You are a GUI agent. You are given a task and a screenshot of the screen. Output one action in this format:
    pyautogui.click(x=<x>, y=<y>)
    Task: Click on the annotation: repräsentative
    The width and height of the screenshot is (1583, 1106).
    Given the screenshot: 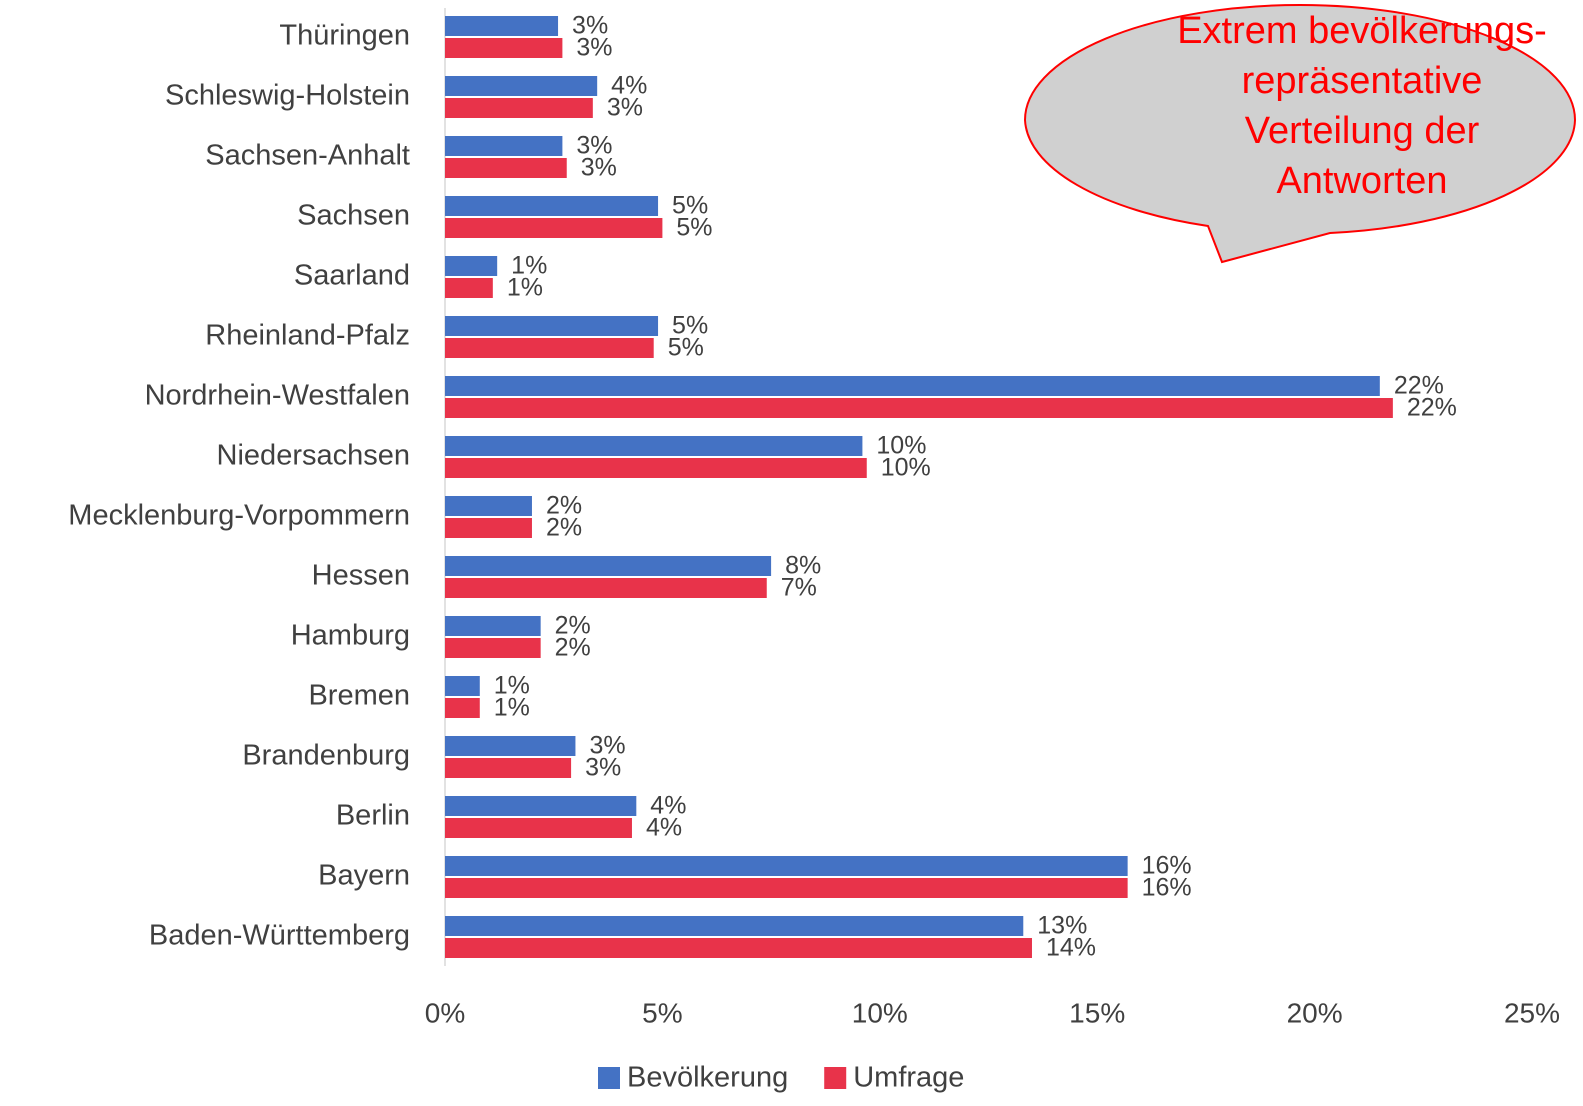 What is the action you would take?
    pyautogui.click(x=1362, y=81)
    